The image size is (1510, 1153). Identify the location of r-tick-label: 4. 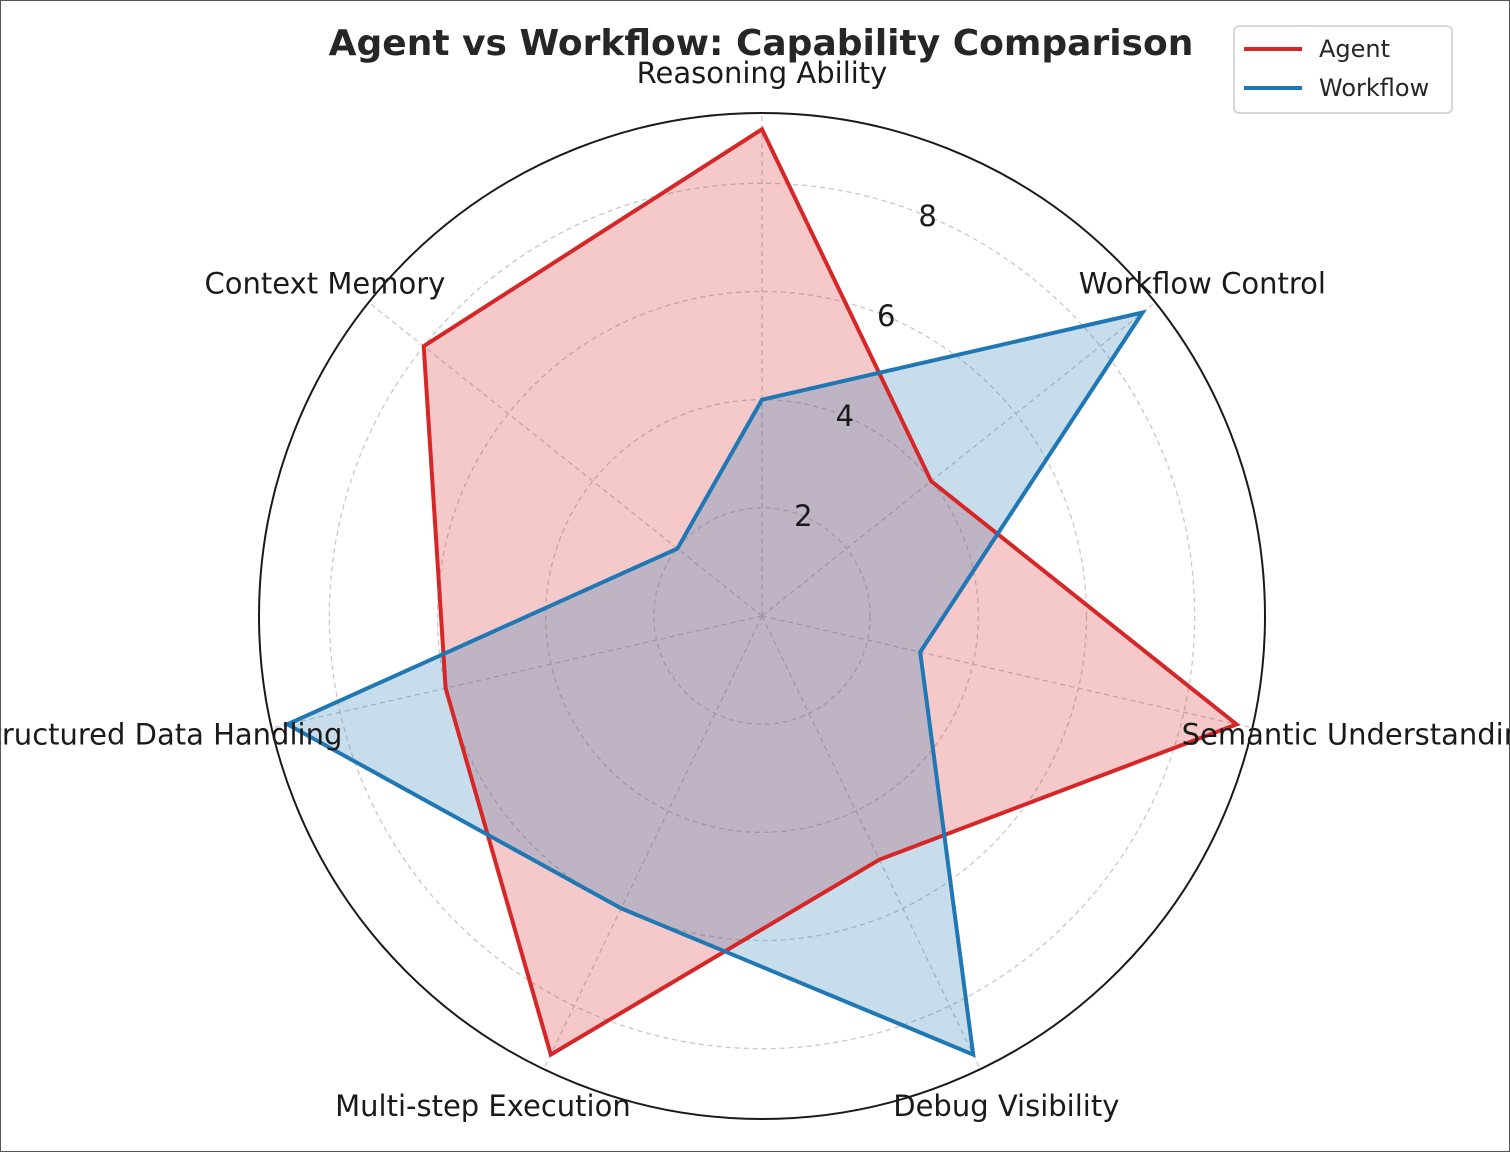
(845, 416).